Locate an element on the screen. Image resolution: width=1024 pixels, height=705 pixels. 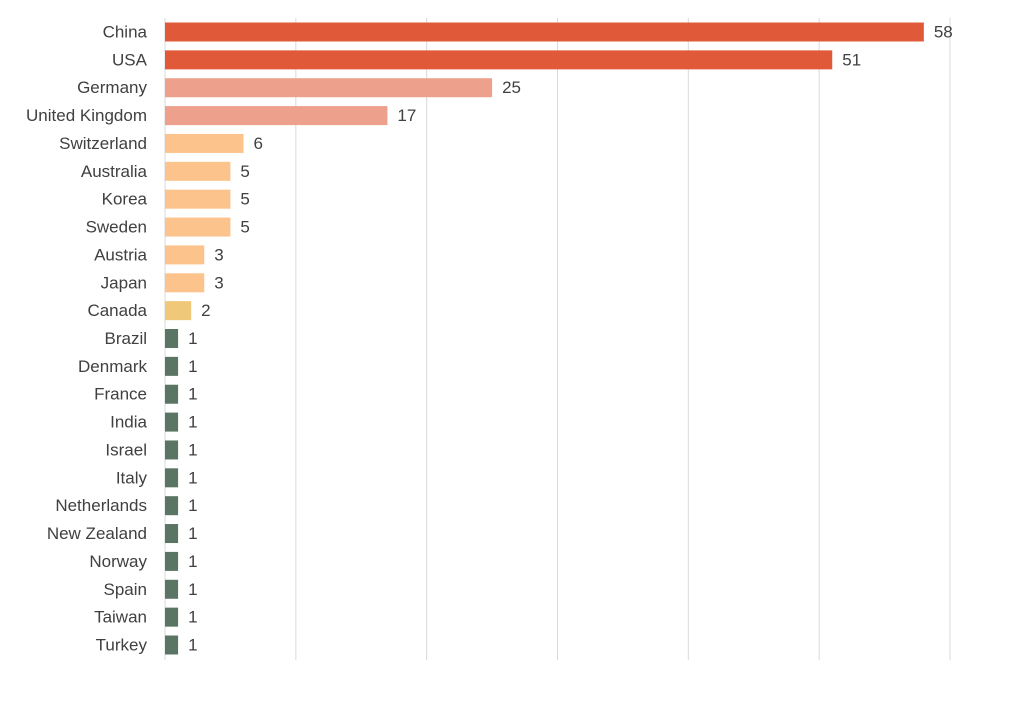
y-tick-label: Taiwan is located at coordinates (120, 617).